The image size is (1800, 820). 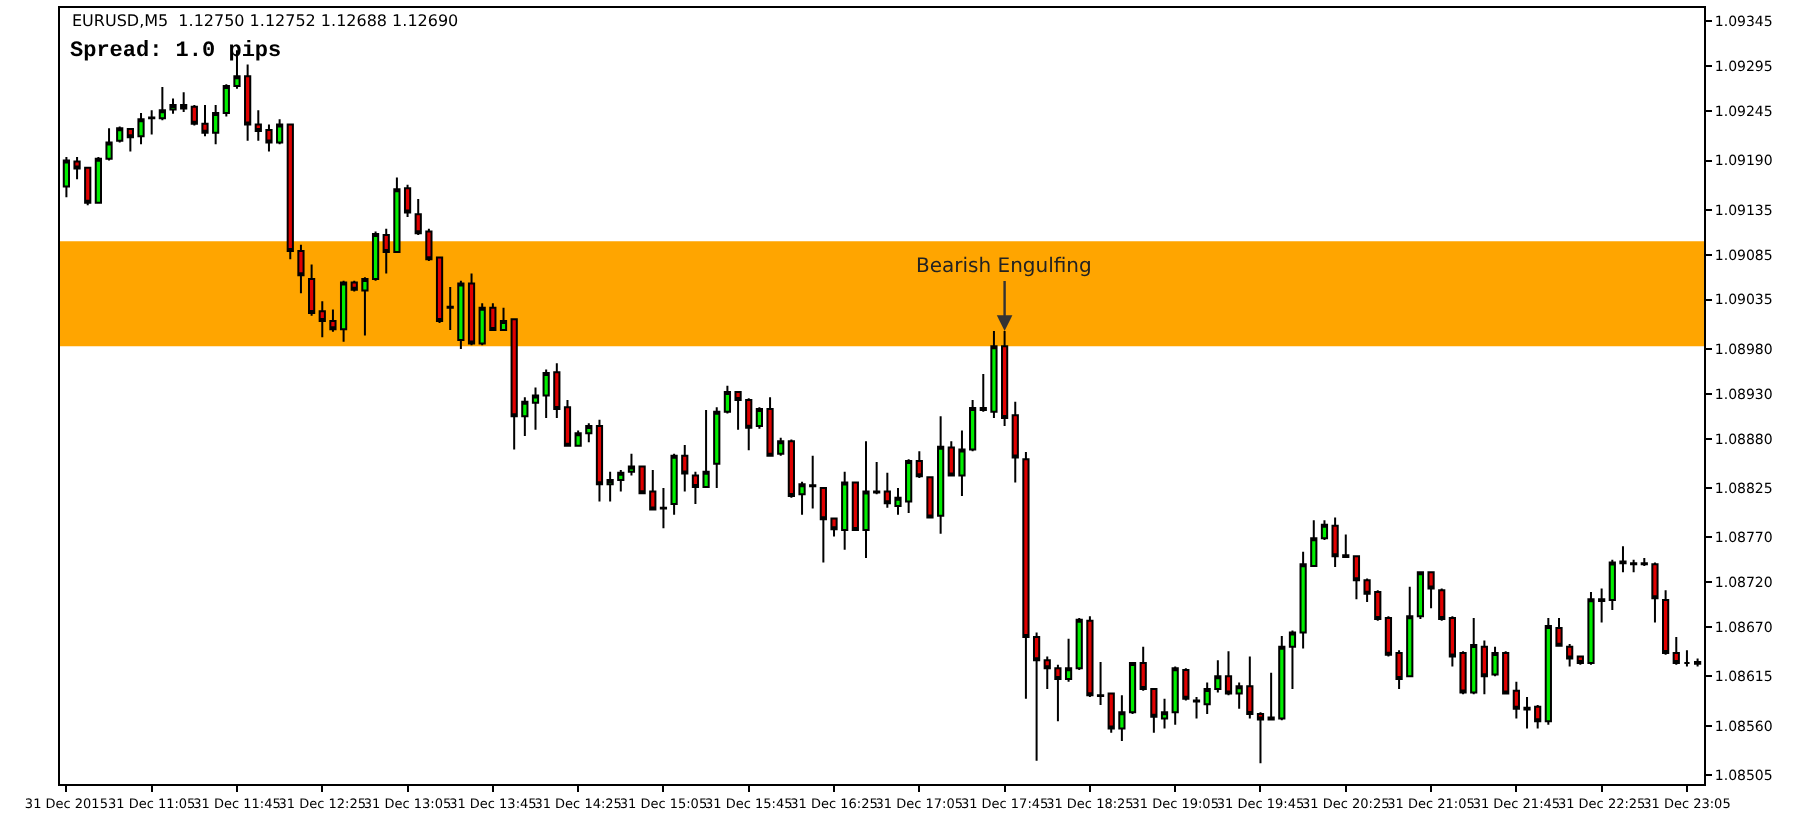 What do you see at coordinates (1004, 267) in the screenshot?
I see `annotation: Bearish Engulfing` at bounding box center [1004, 267].